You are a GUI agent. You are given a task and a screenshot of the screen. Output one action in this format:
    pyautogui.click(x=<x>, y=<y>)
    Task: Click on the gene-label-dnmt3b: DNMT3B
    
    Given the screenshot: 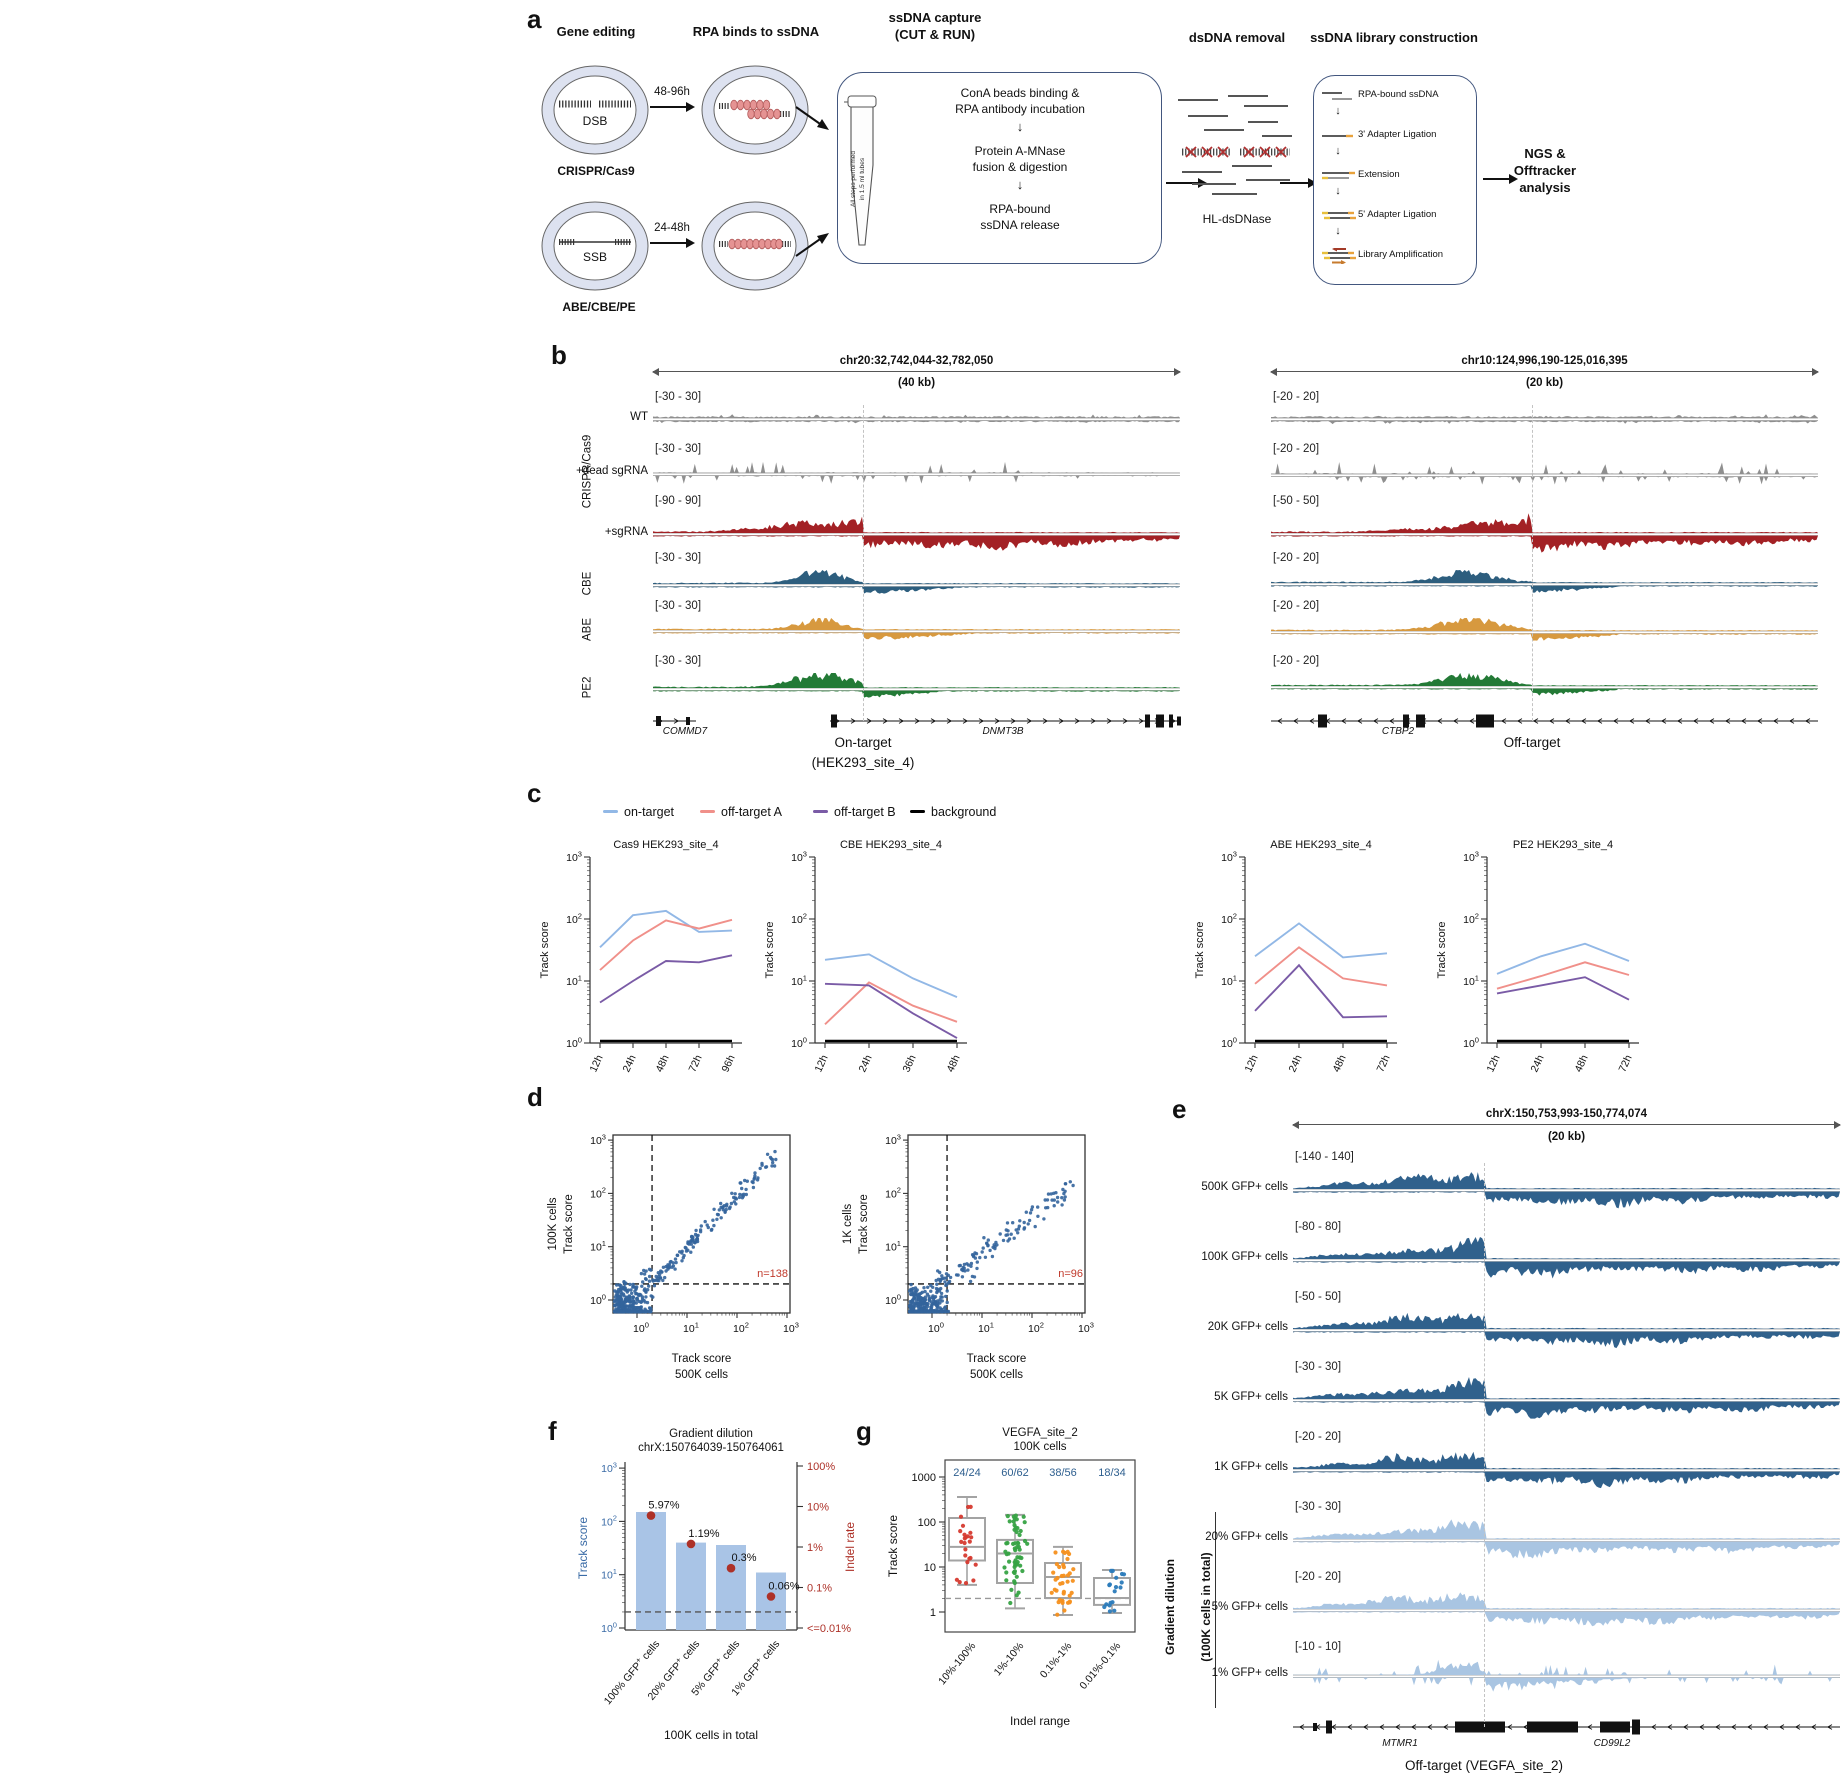 What is the action you would take?
    pyautogui.click(x=1003, y=731)
    